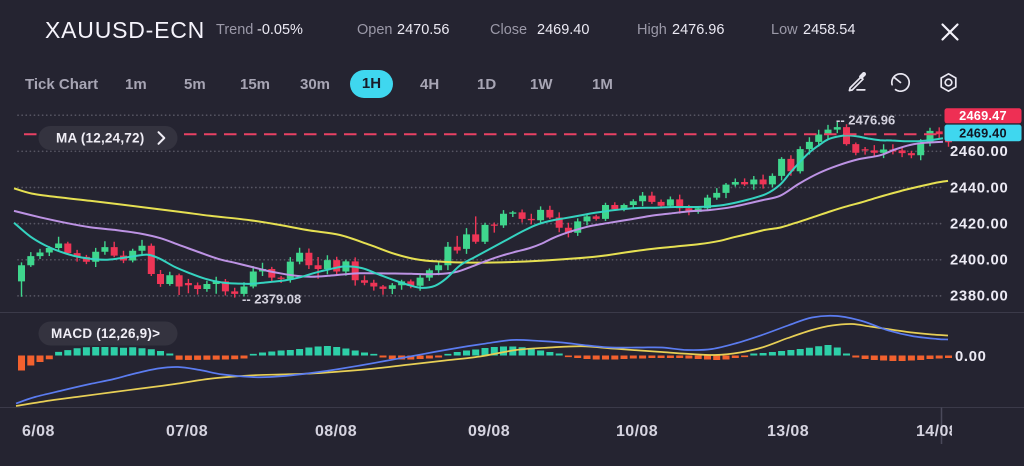 The width and height of the screenshot is (1024, 466). What do you see at coordinates (865, 120) in the screenshot?
I see `svg-text: -- 2476.96` at bounding box center [865, 120].